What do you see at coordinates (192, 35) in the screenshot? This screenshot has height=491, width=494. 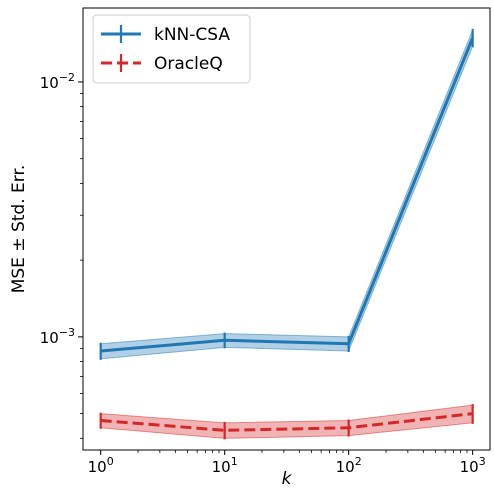 I see `legend-label: kNN-CSA` at bounding box center [192, 35].